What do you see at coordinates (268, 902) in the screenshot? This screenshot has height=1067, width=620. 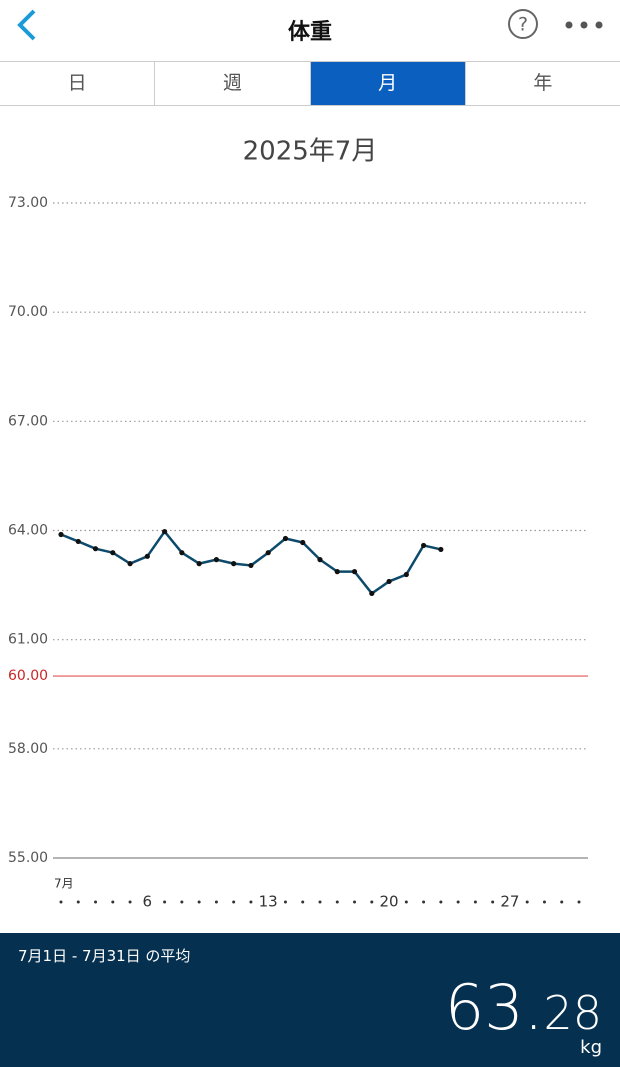 I see `x-tick-label: 13` at bounding box center [268, 902].